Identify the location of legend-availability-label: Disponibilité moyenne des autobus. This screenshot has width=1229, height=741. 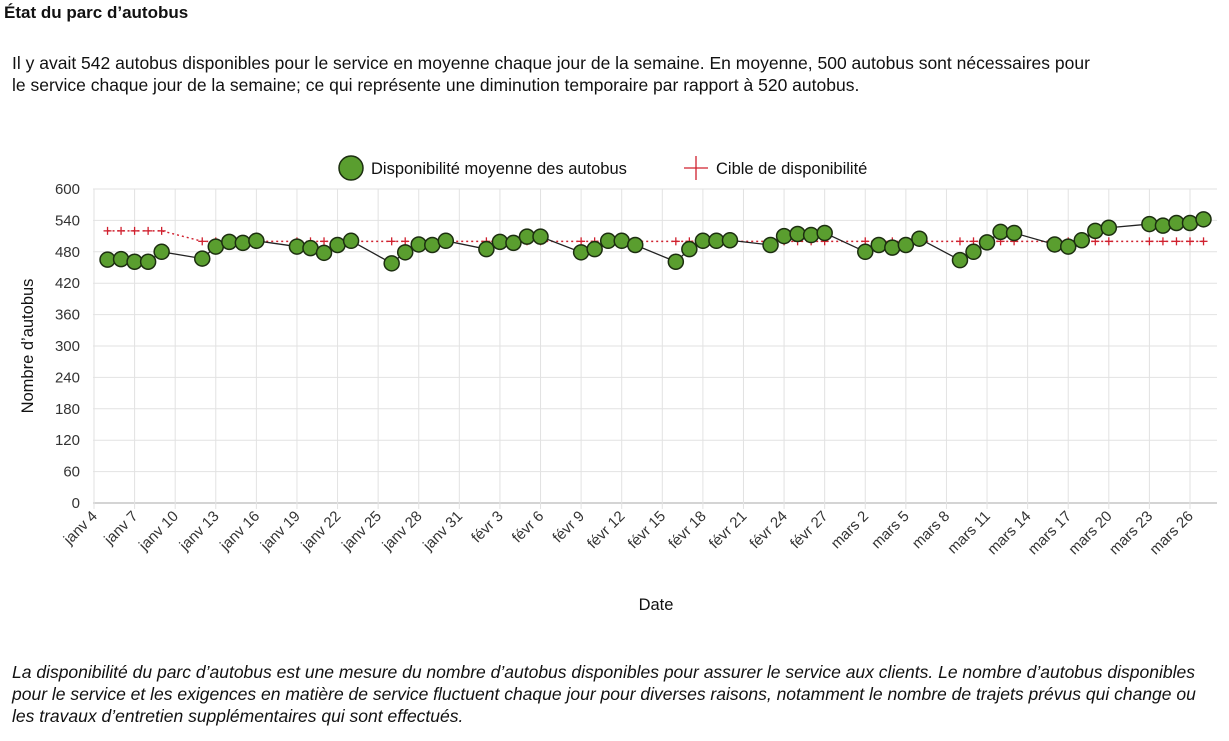
(499, 169).